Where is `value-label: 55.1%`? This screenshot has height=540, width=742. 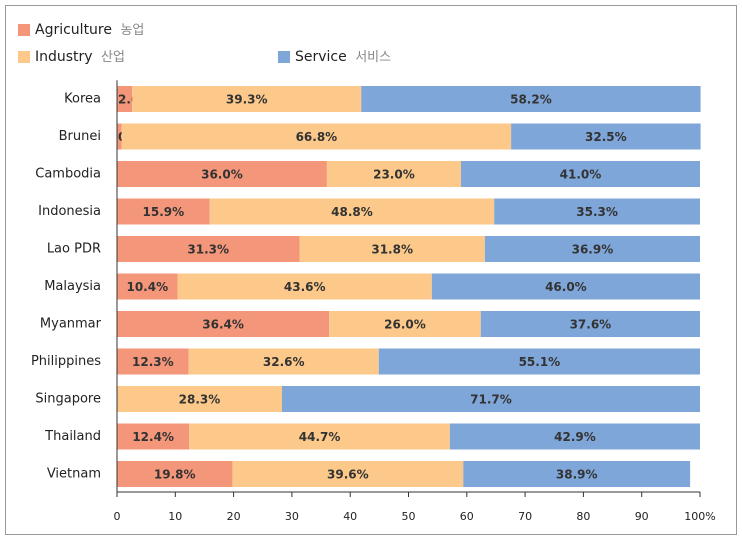
value-label: 55.1% is located at coordinates (540, 362).